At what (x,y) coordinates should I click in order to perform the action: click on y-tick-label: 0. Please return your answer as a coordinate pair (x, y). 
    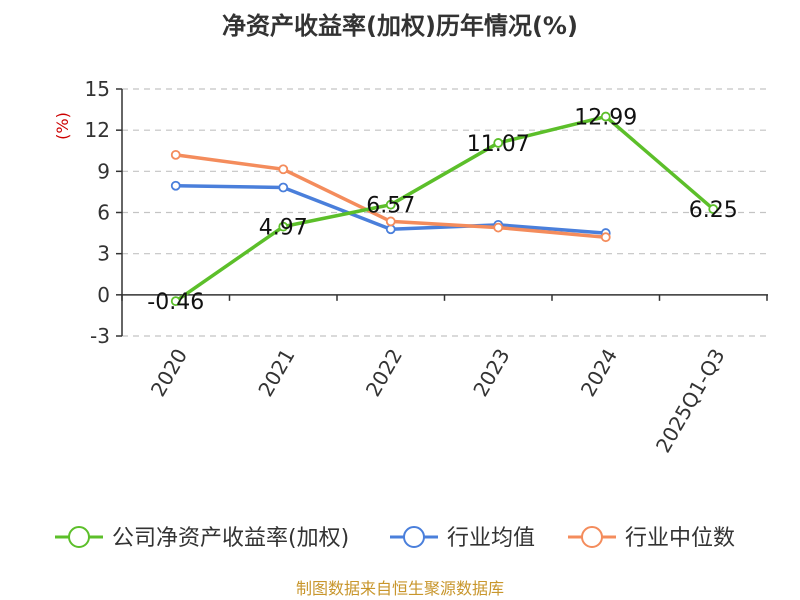
    Looking at the image, I should click on (103, 295).